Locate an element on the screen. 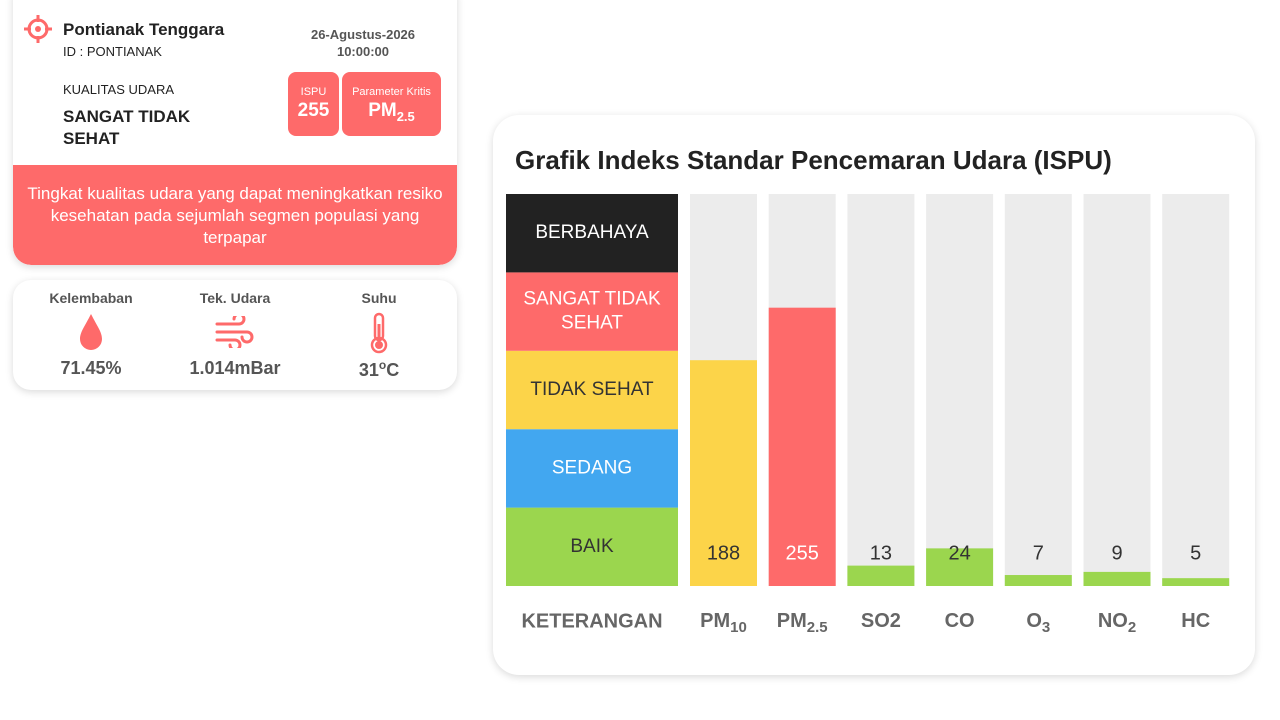  category: NO is located at coordinates (1113, 621).